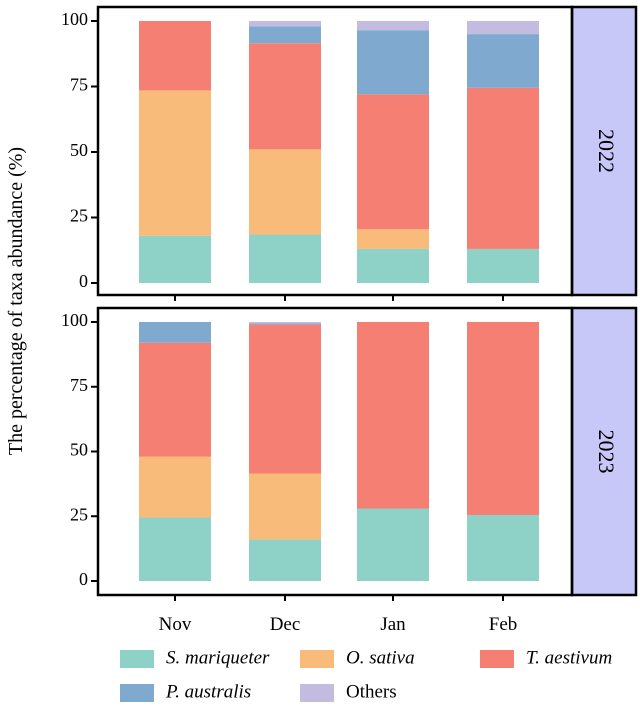 This screenshot has width=640, height=712. I want to click on y-tick-label-2023-0: 0, so click(83, 579).